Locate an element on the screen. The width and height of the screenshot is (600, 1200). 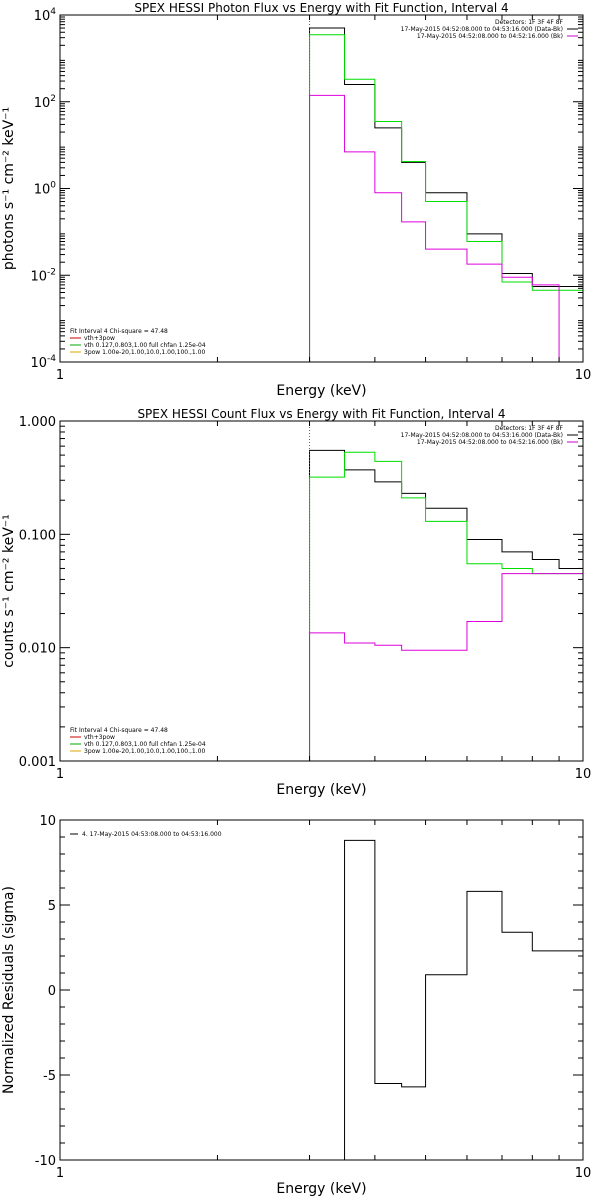
y-axis-label: photons s⁻¹ cm⁻² keV⁻¹ is located at coordinates (9, 188).